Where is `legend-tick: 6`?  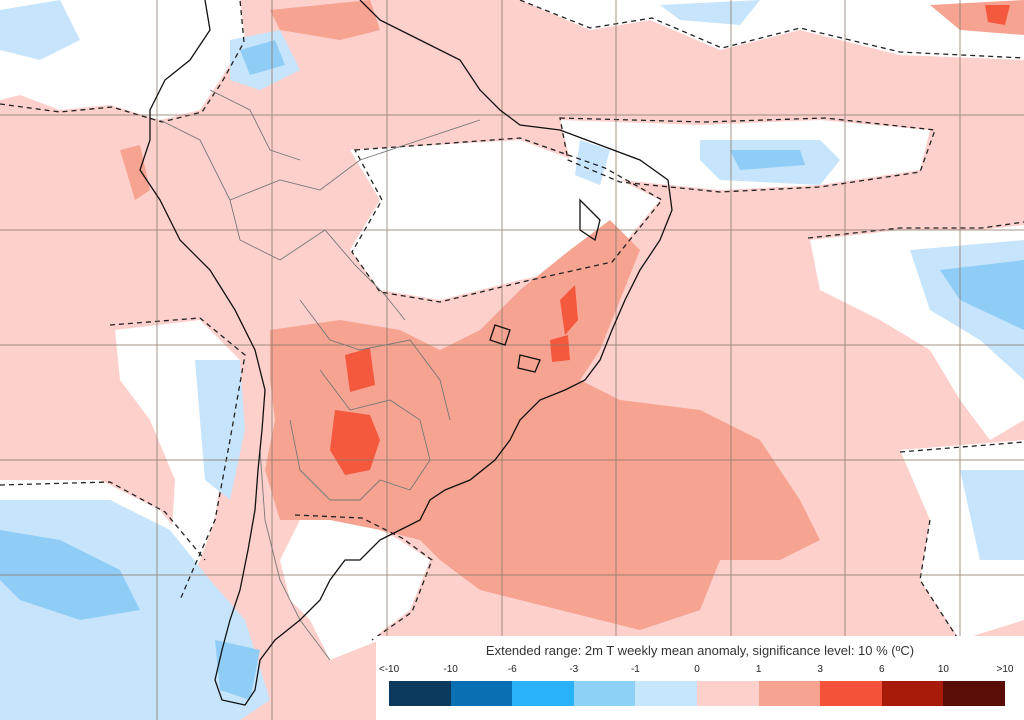
legend-tick: 6 is located at coordinates (882, 669).